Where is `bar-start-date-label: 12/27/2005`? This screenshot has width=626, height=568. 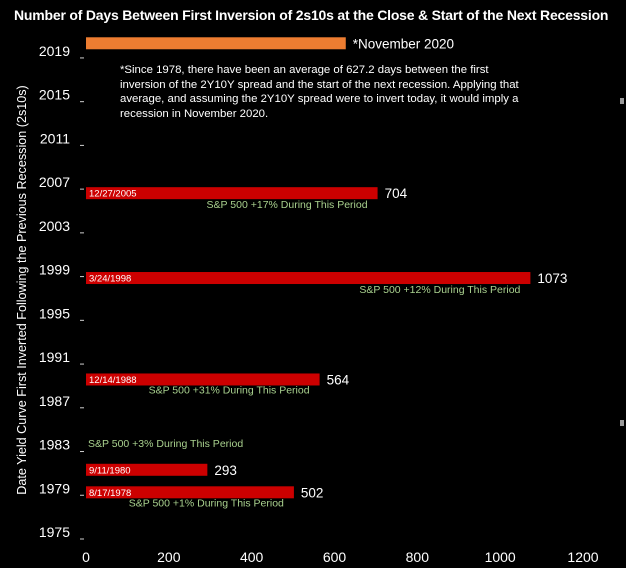
bar-start-date-label: 12/27/2005 is located at coordinates (113, 194).